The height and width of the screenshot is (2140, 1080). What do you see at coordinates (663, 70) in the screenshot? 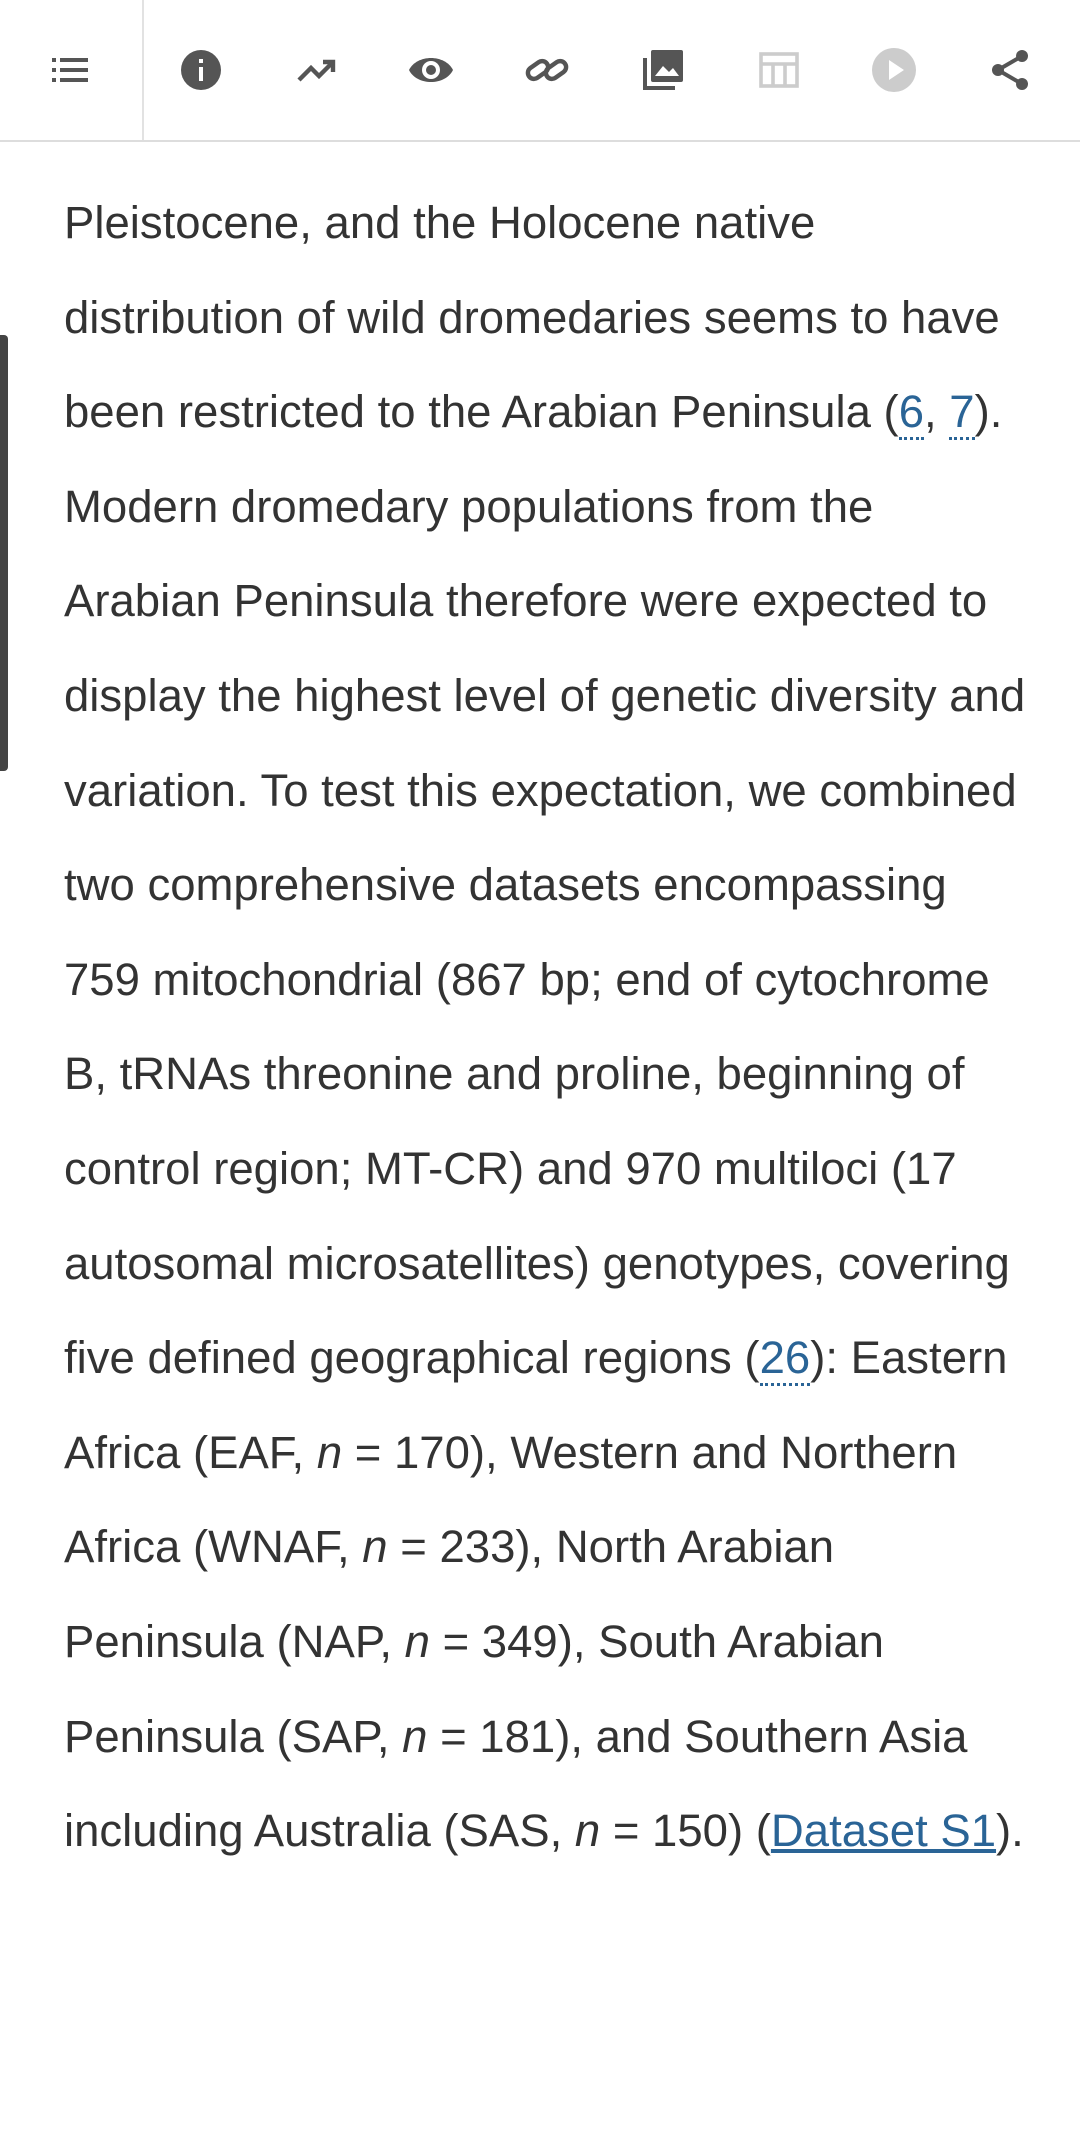
I see `figures-icon` at bounding box center [663, 70].